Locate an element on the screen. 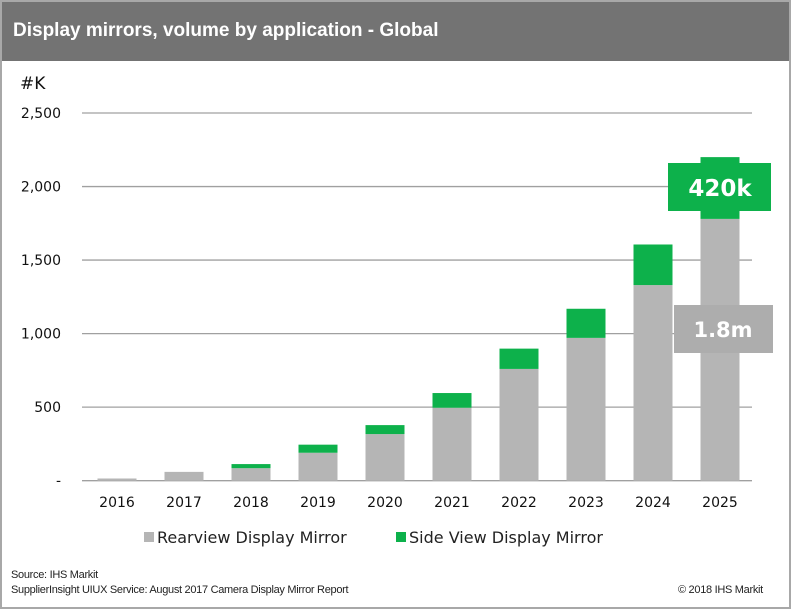 This screenshot has height=609, width=791. y-tick-label: 1,000 is located at coordinates (41, 335).